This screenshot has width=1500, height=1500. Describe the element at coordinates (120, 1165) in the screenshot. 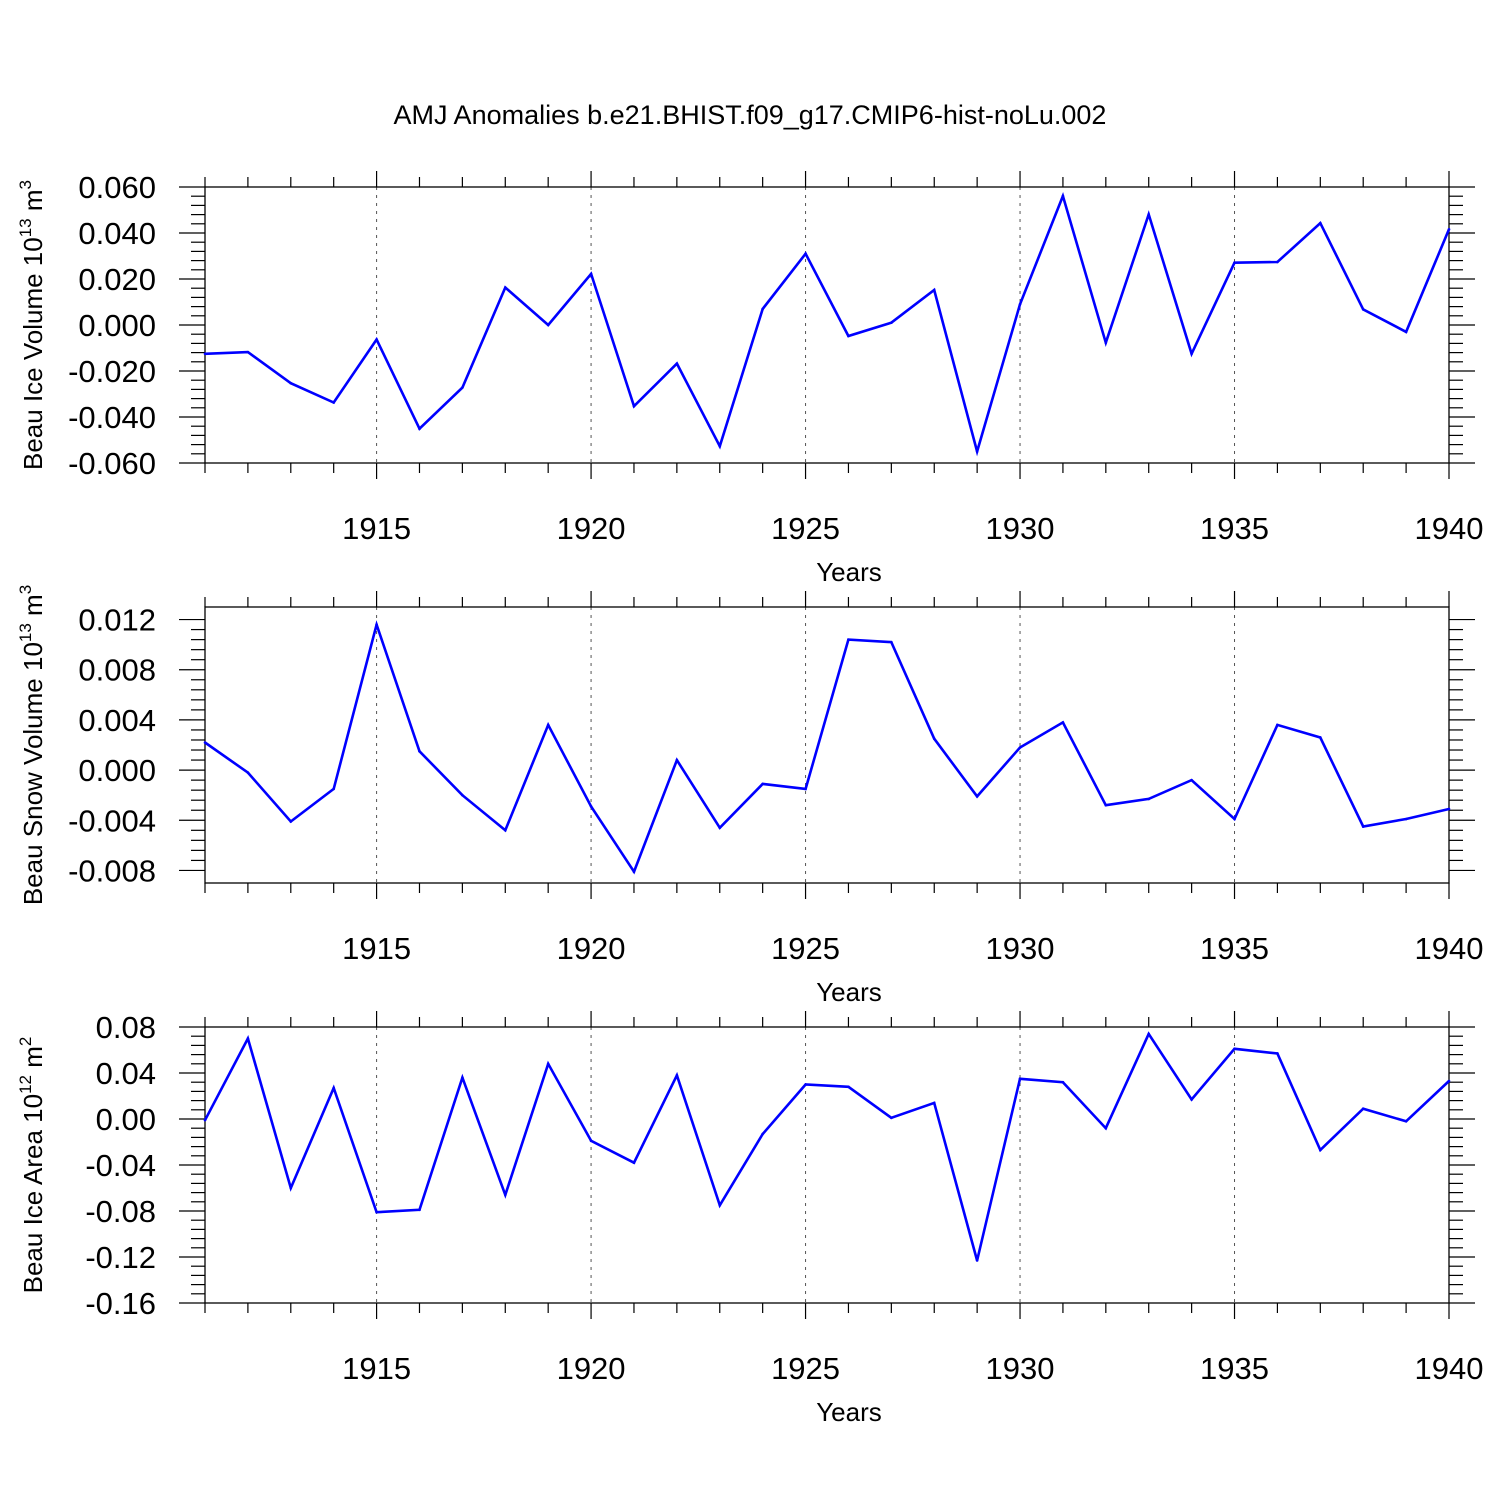

I see `y-tick-label: -0.04` at that location.